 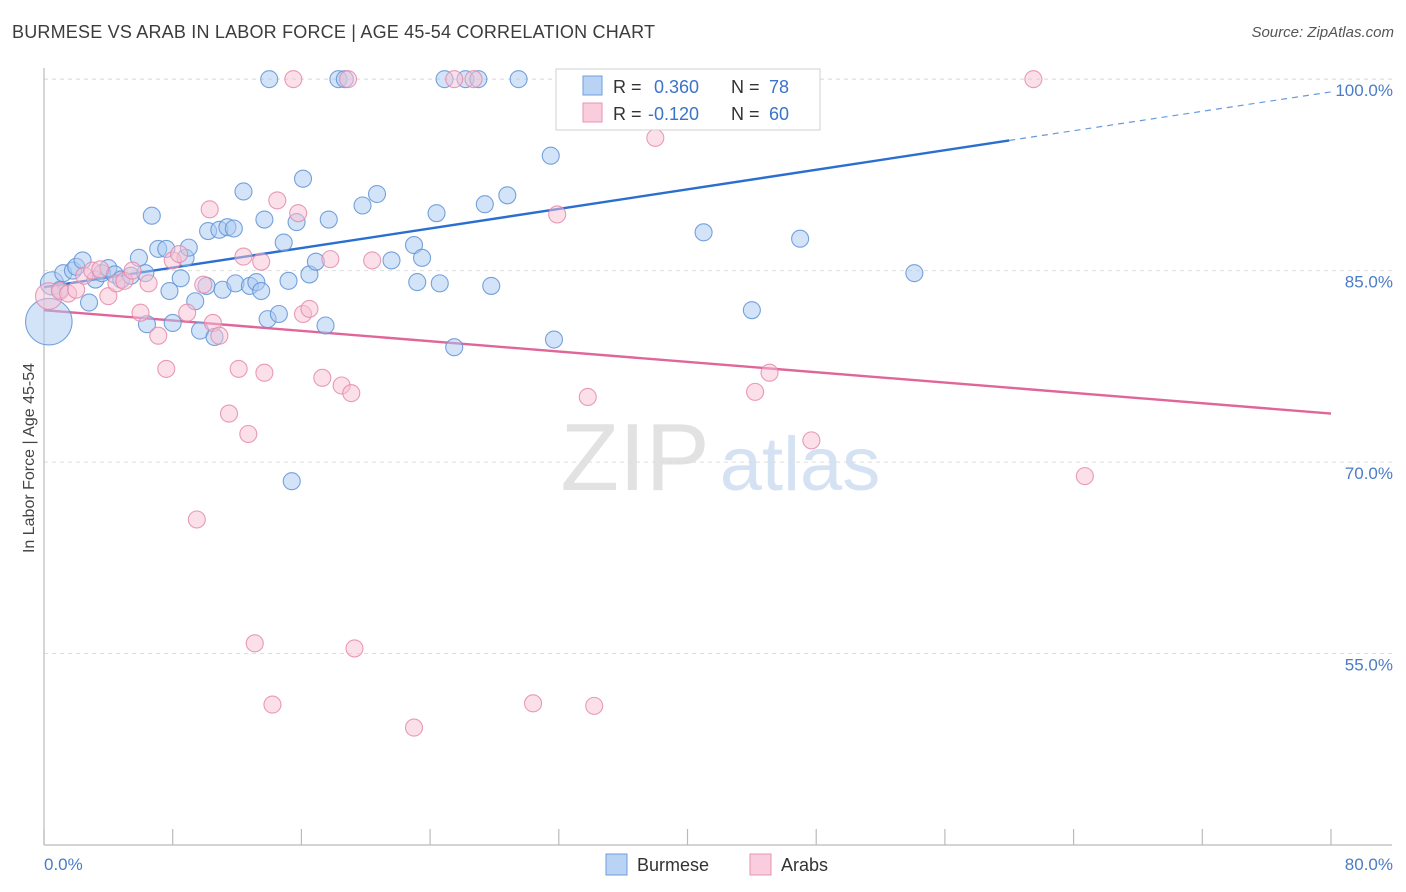 I want to click on y-tick-label: 100.0%, so click(x=1364, y=90).